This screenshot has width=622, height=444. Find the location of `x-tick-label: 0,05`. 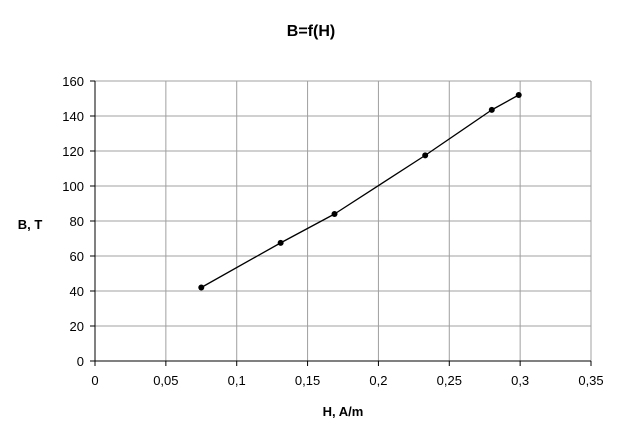

x-tick-label: 0,05 is located at coordinates (165, 380).